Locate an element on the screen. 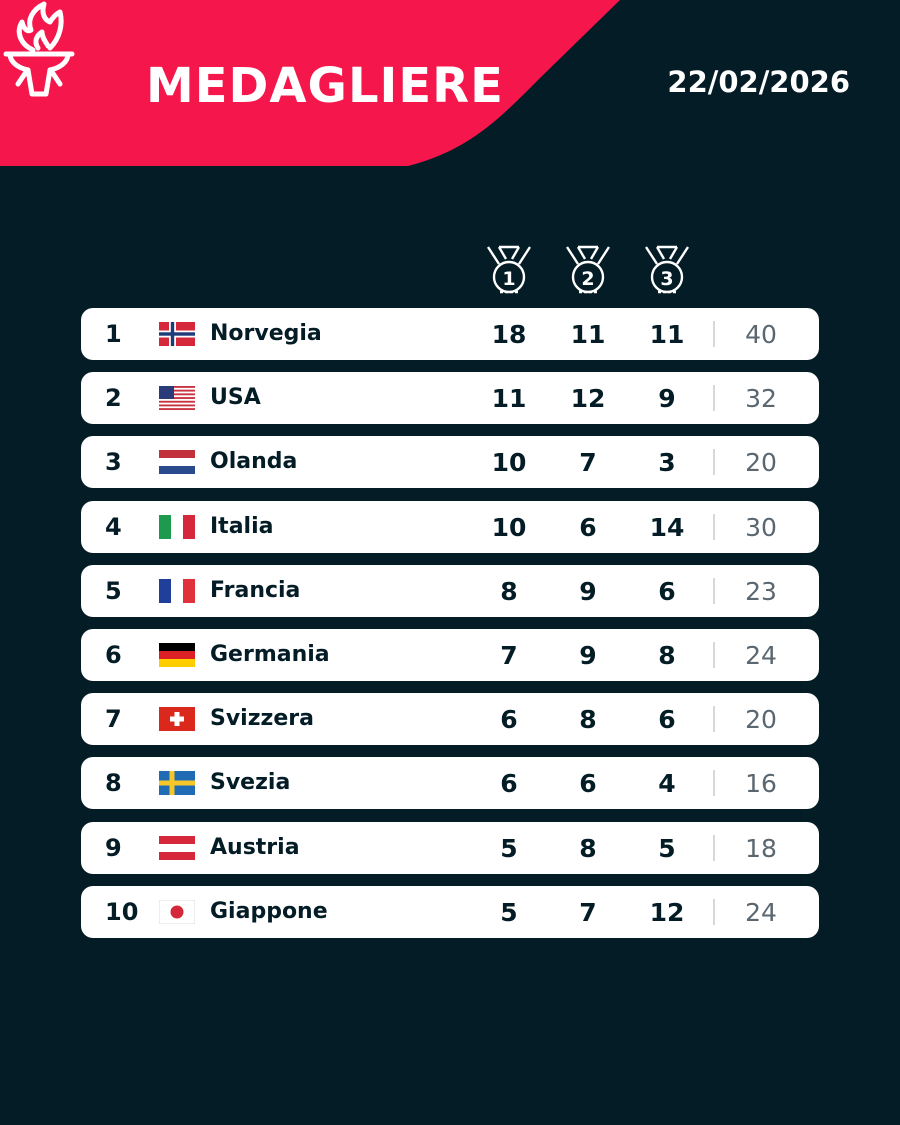 The image size is (900, 1125). header-banner-shape is located at coordinates (310, 83).